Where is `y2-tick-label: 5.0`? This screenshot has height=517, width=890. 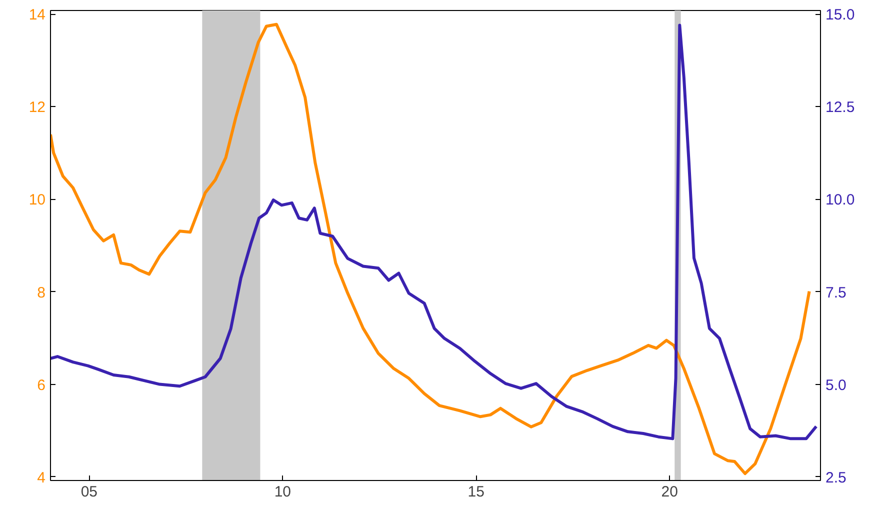 y2-tick-label: 5.0 is located at coordinates (836, 385).